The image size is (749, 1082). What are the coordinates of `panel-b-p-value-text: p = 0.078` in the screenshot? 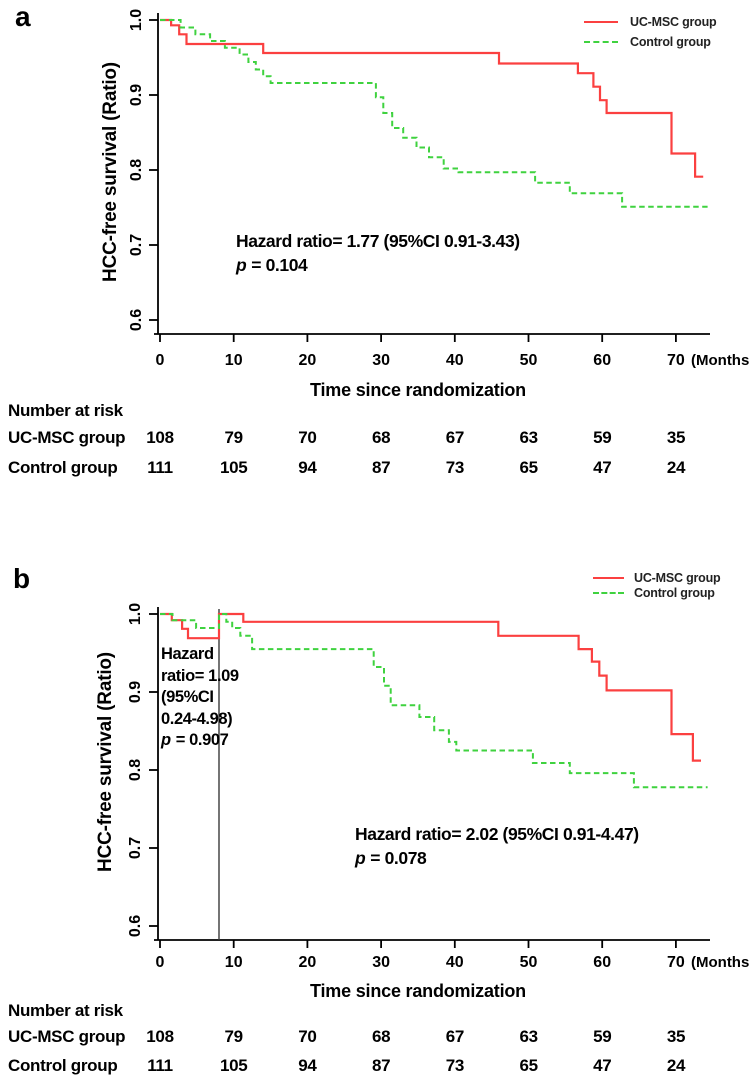 It's located at (391, 857).